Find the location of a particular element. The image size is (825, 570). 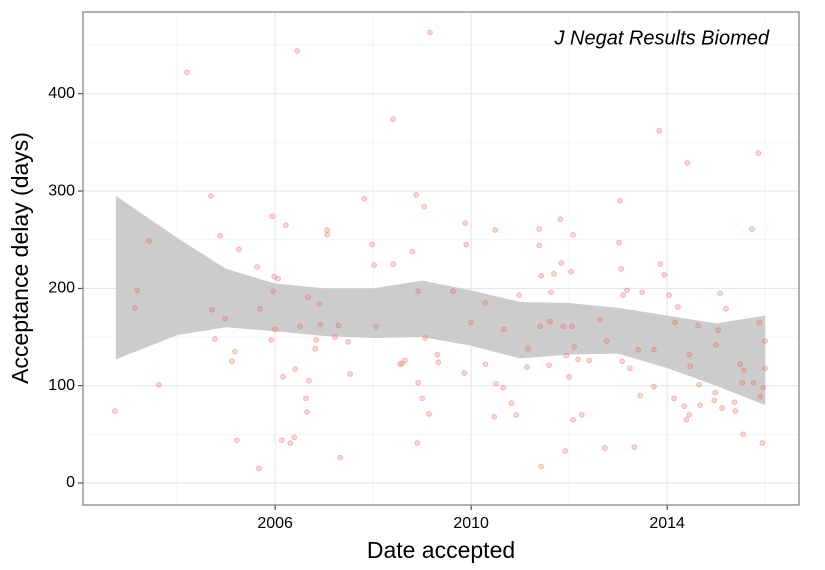

y-axis-title: Acceptance delay (days) is located at coordinates (20, 258).